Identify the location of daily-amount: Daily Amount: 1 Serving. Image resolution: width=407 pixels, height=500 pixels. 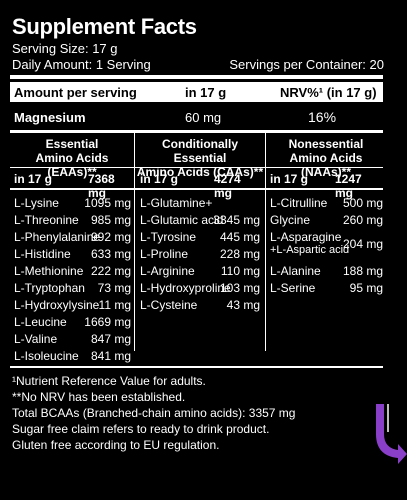
(81, 64).